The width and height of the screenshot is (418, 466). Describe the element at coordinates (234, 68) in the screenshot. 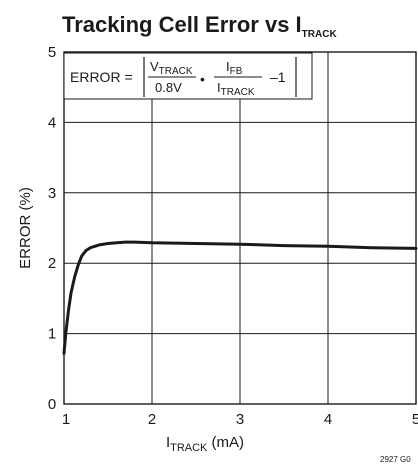

I see `formula-numerator-2: IFB` at that location.